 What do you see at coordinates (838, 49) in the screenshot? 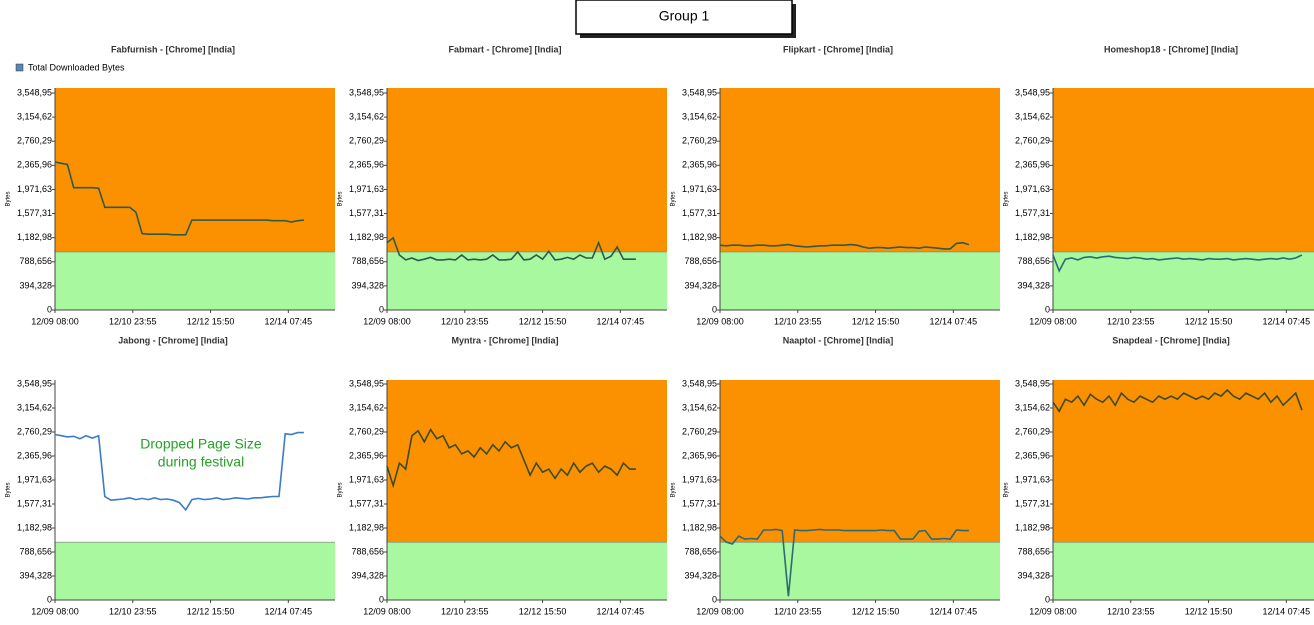
I see `chart-title: Flipkart - [Chrome] [India]` at bounding box center [838, 49].